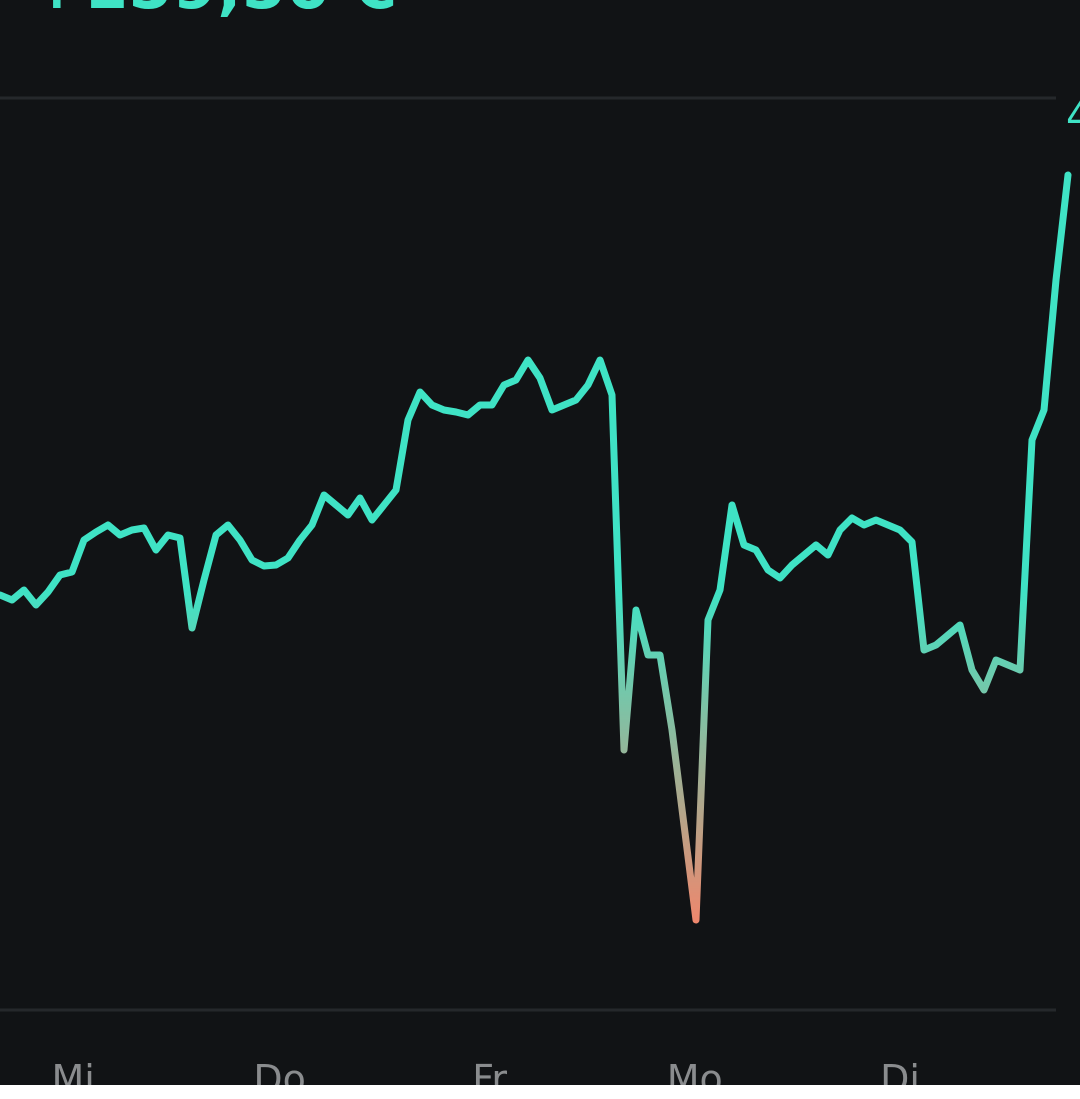 The width and height of the screenshot is (1080, 1099). Describe the element at coordinates (900, 1071) in the screenshot. I see `x-tick-label: Di` at that location.